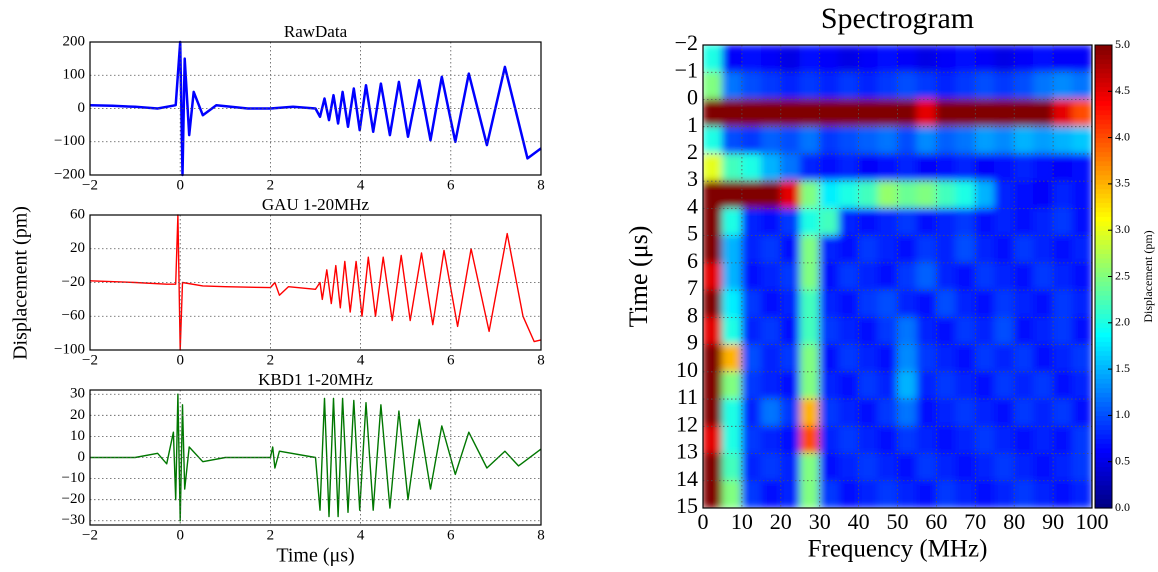 This screenshot has height=572, width=1158. What do you see at coordinates (315, 282) in the screenshot?
I see `axes-frame` at bounding box center [315, 282].